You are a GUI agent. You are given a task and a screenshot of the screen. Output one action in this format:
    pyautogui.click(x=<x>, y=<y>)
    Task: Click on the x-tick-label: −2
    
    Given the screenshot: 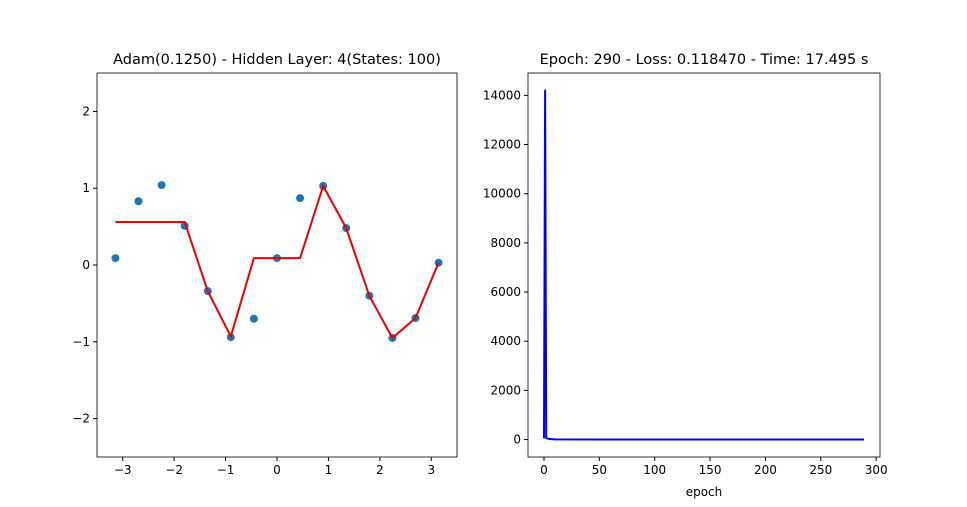 What is the action you would take?
    pyautogui.click(x=174, y=470)
    